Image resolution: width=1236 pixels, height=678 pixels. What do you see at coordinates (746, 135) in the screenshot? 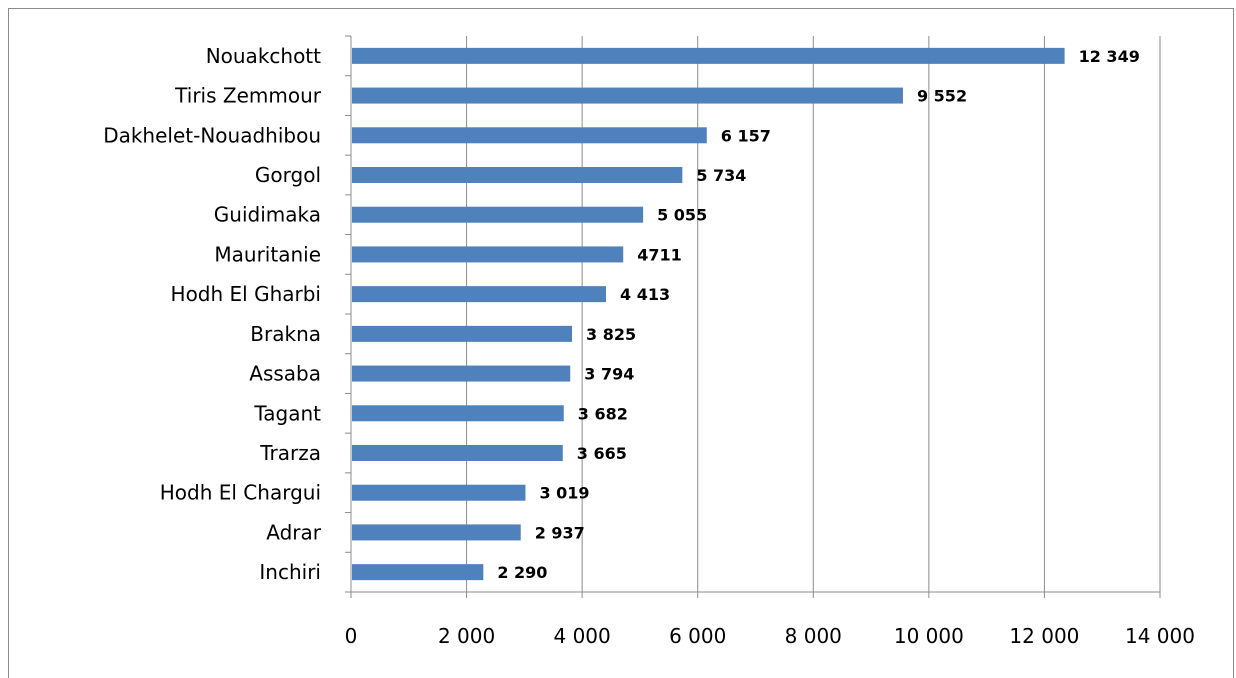
I see `data-label: 6 157` at bounding box center [746, 135].